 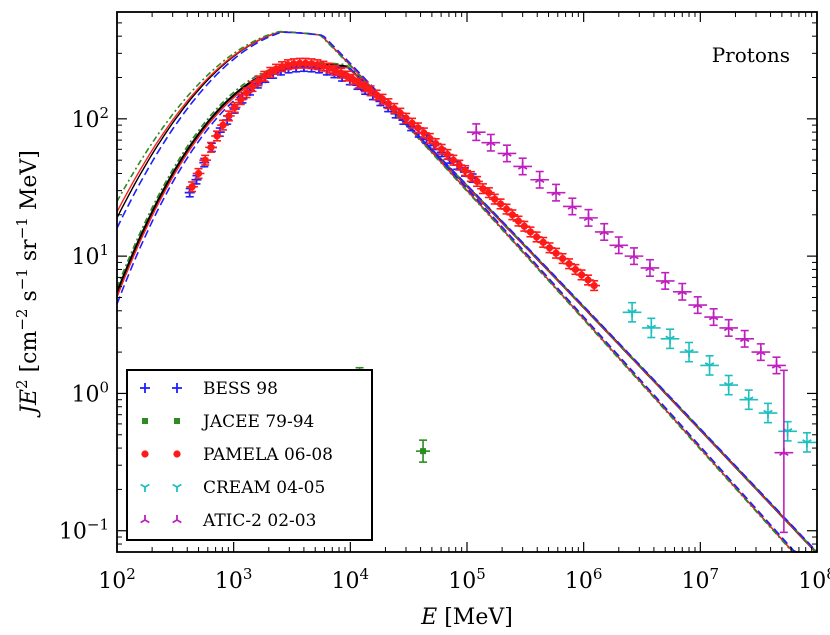 What do you see at coordinates (751, 55) in the screenshot?
I see `annotation-protons: Protons` at bounding box center [751, 55].